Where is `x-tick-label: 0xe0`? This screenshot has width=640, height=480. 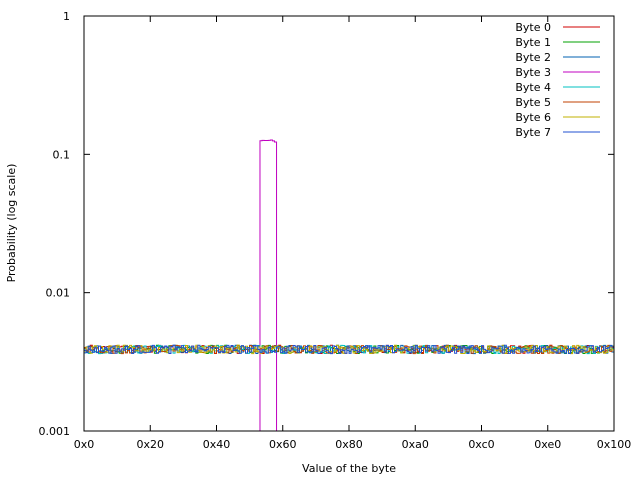
x-tick-label: 0xe0 is located at coordinates (547, 444).